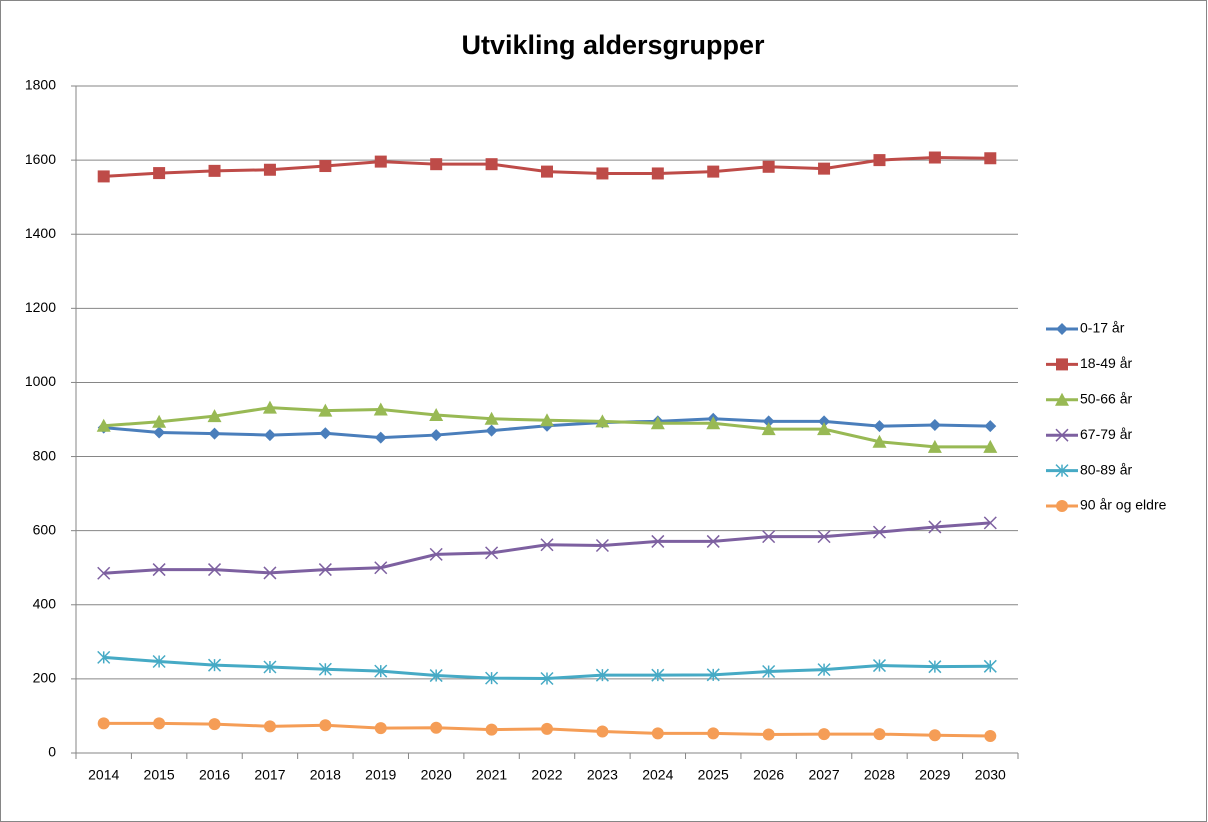 The height and width of the screenshot is (822, 1208). Describe the element at coordinates (1102, 328) in the screenshot. I see `legend-label: 0-17 år` at that location.